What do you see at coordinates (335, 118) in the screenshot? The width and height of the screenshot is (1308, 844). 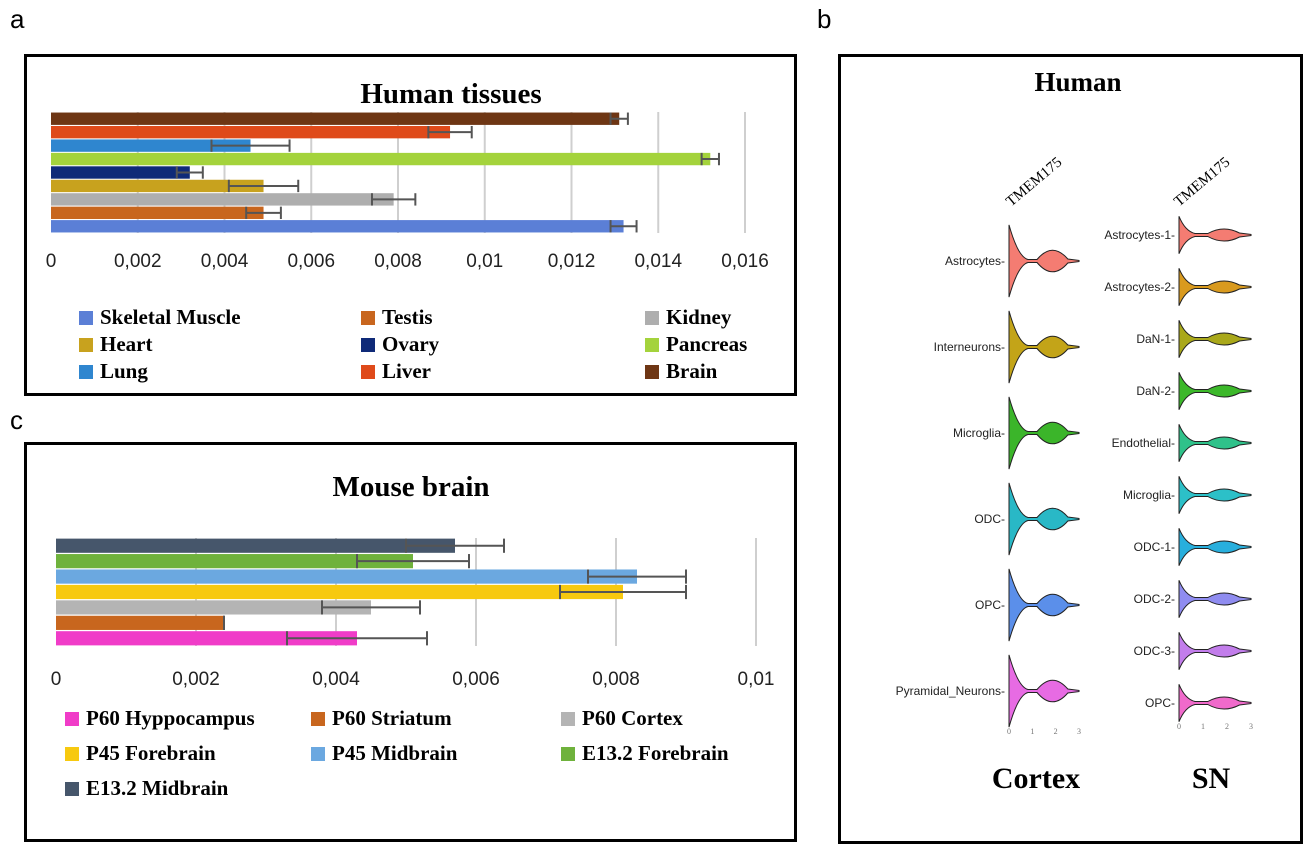 I see `bar-brain` at bounding box center [335, 118].